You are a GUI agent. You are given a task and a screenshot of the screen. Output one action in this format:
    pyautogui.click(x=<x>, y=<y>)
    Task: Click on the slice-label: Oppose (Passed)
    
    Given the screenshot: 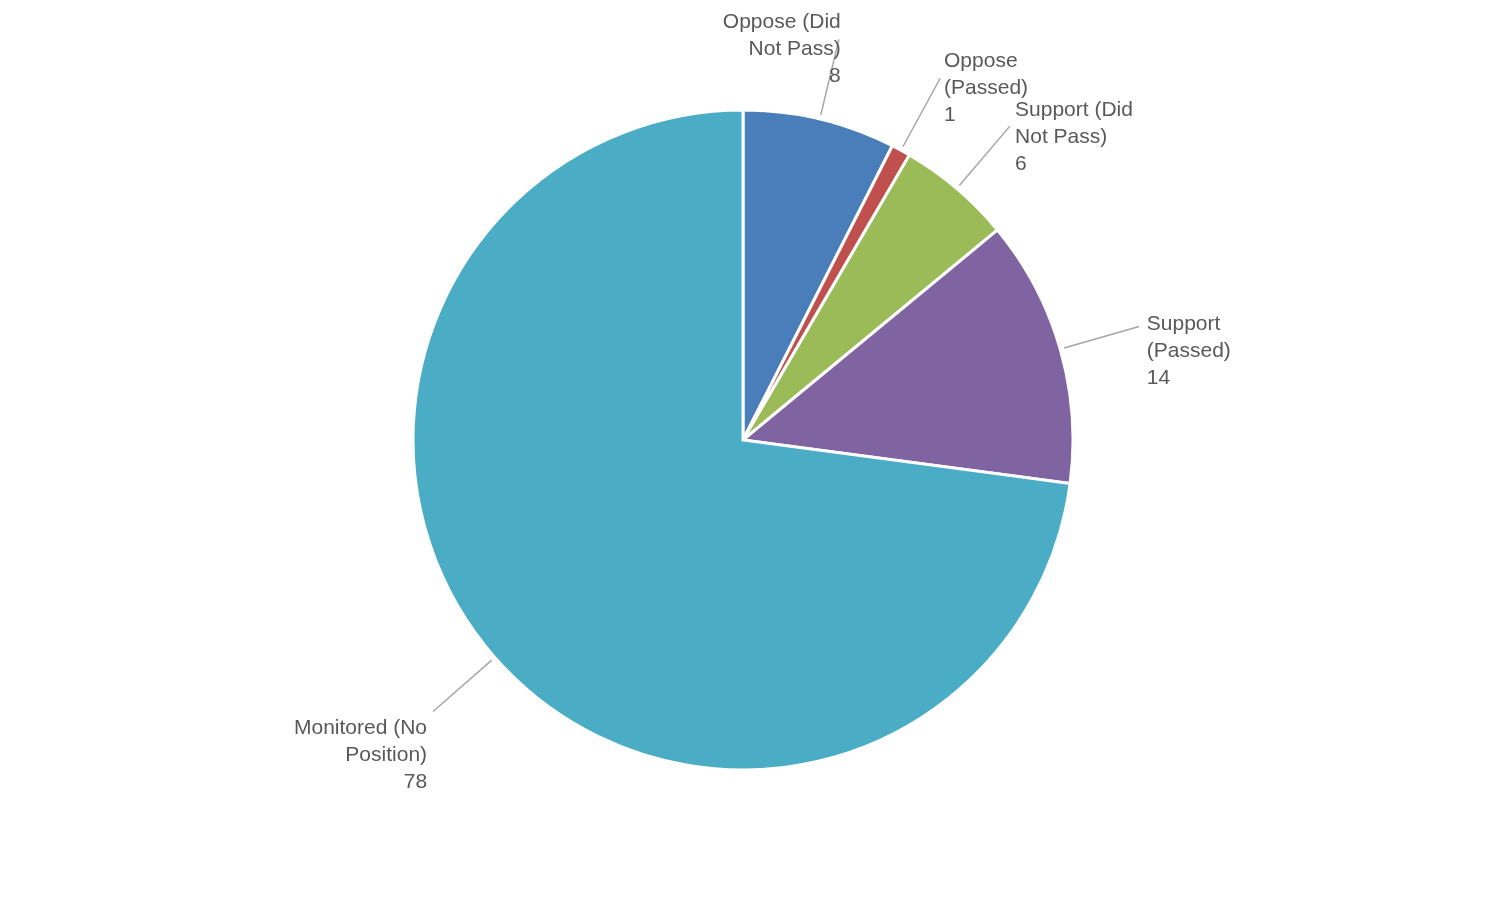 What is the action you would take?
    pyautogui.click(x=986, y=73)
    